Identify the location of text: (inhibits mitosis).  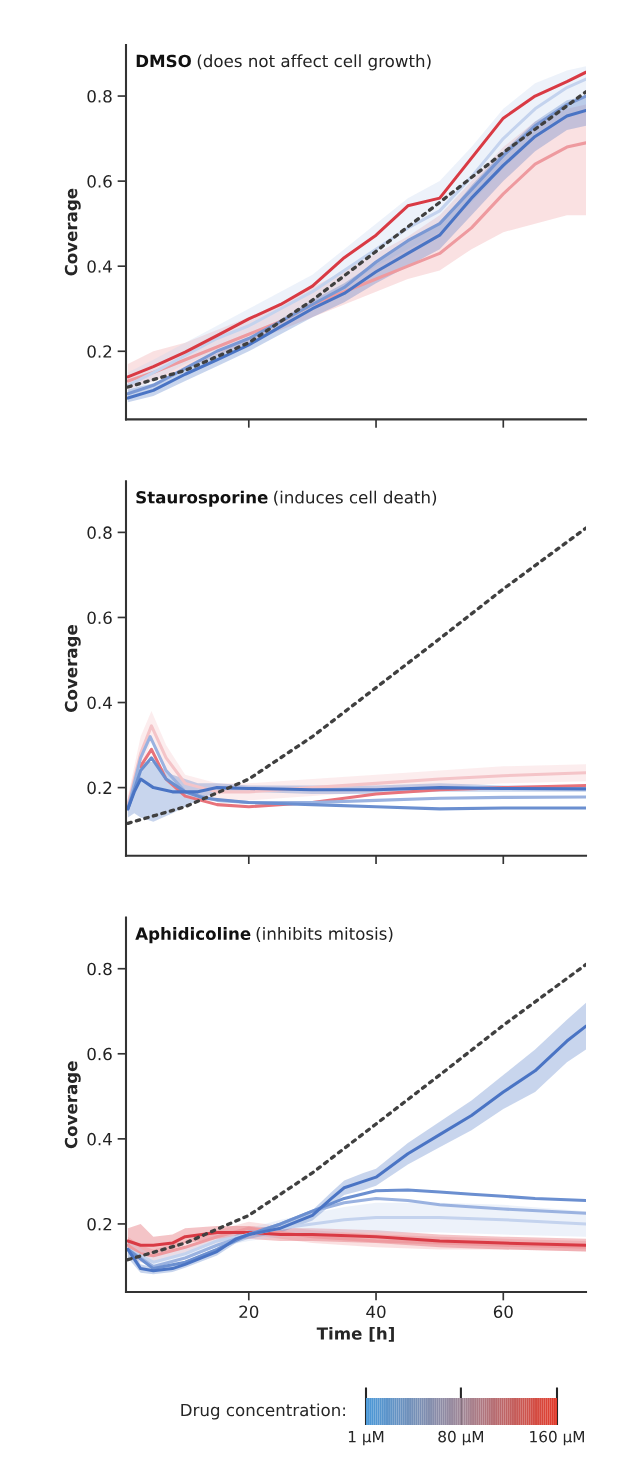
(324, 934).